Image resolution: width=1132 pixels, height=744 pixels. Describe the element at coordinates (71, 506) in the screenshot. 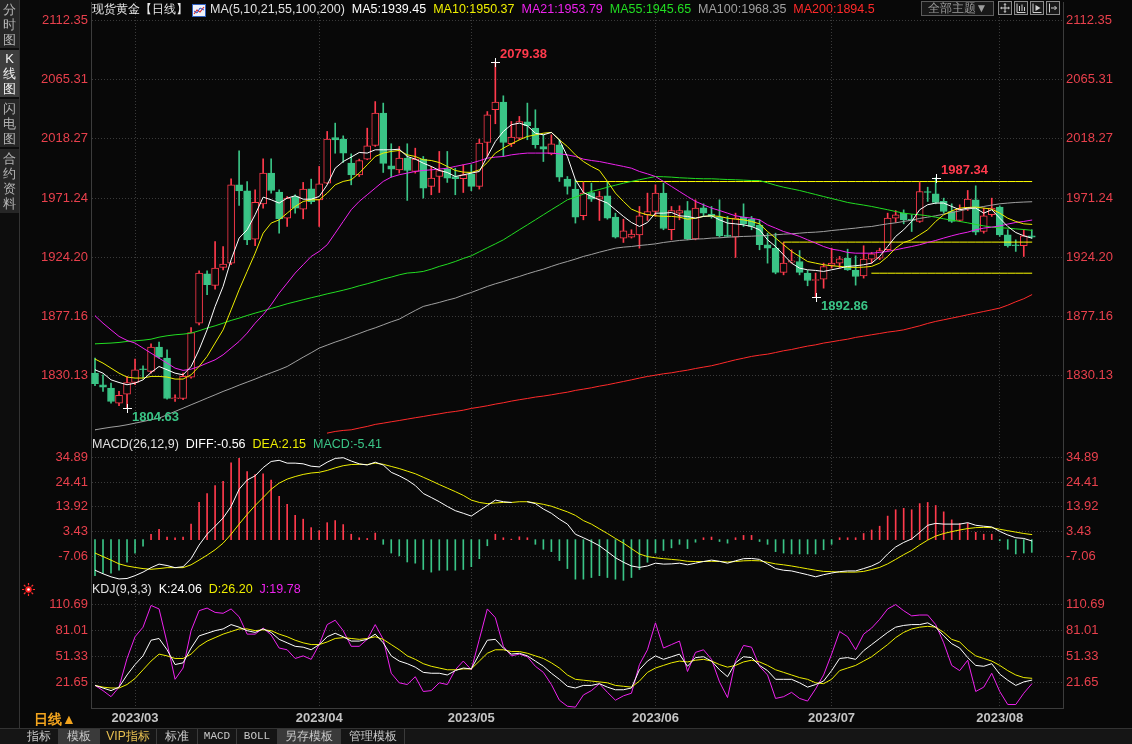

I see `y-tick-label: 13.92` at that location.